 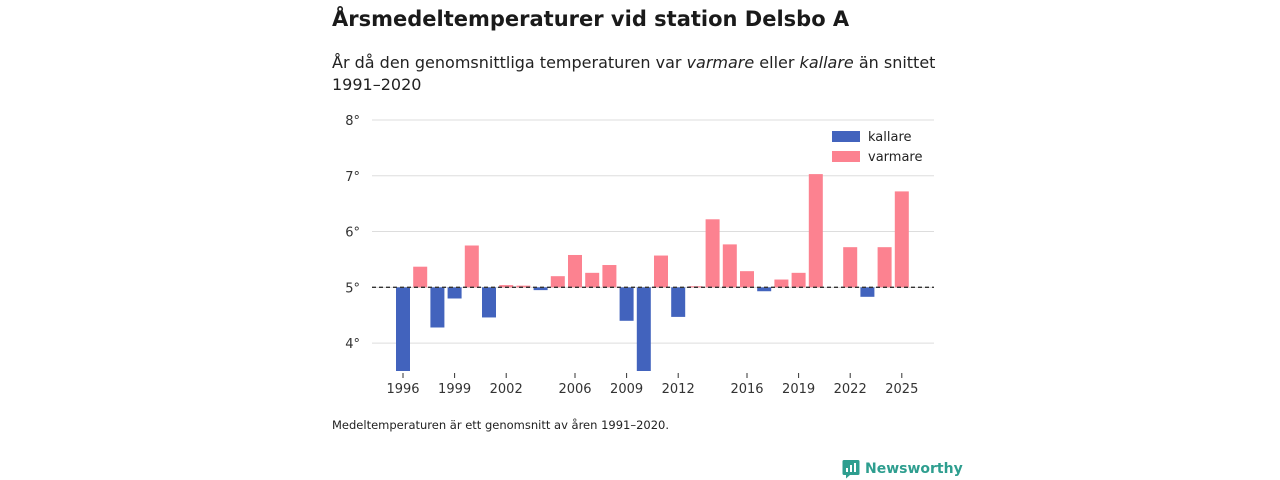 What do you see at coordinates (575, 271) in the screenshot?
I see `bar-2006-varmare` at bounding box center [575, 271].